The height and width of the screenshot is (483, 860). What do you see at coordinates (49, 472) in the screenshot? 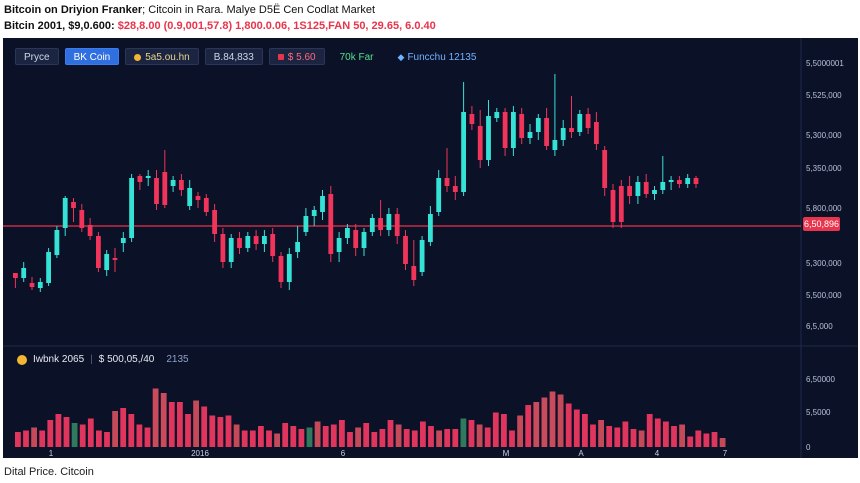
I see `footer-caption: Dital Price. Citcoin` at bounding box center [49, 472].